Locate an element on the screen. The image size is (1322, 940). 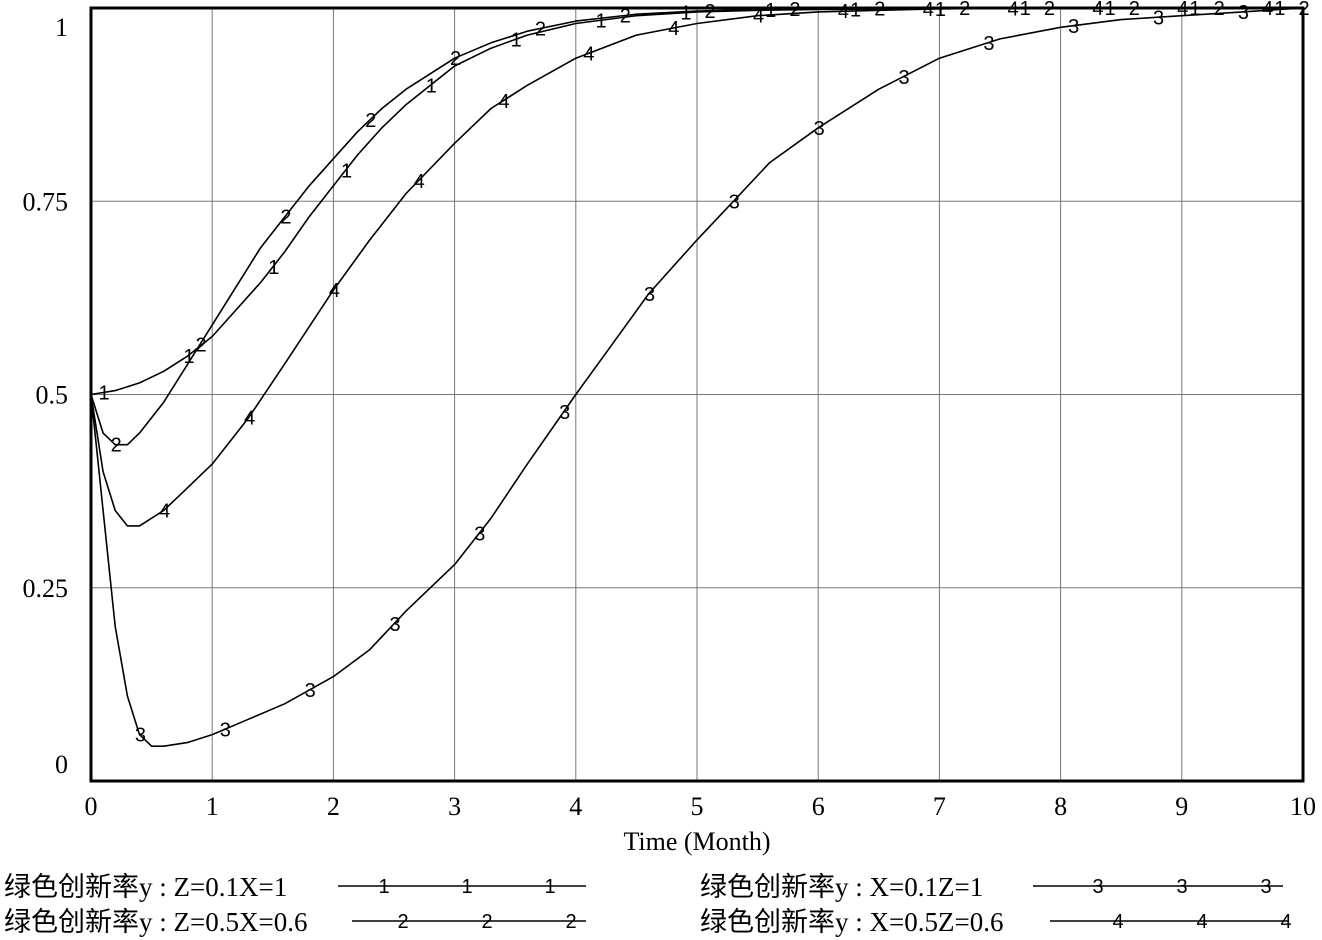
x-tick-label: 1 is located at coordinates (212, 806).